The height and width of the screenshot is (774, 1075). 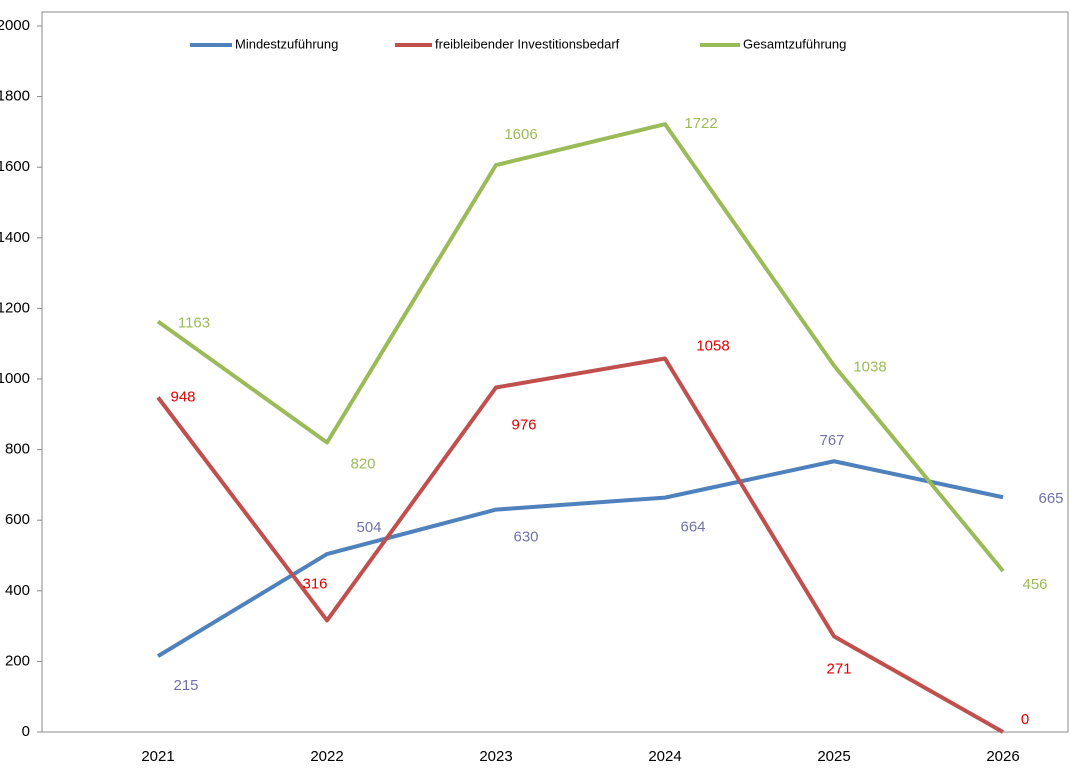 I want to click on data-label: 271, so click(x=838, y=668).